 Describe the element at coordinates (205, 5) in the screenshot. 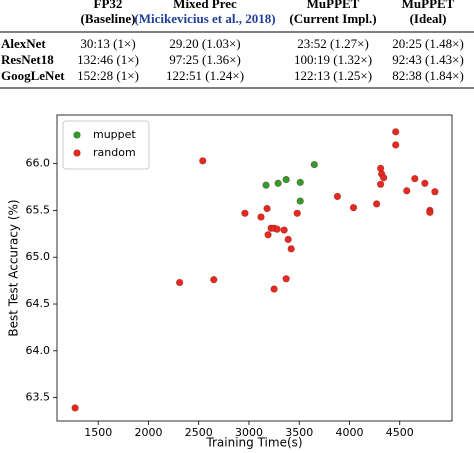

I see `column-header: Mixed Prec` at that location.